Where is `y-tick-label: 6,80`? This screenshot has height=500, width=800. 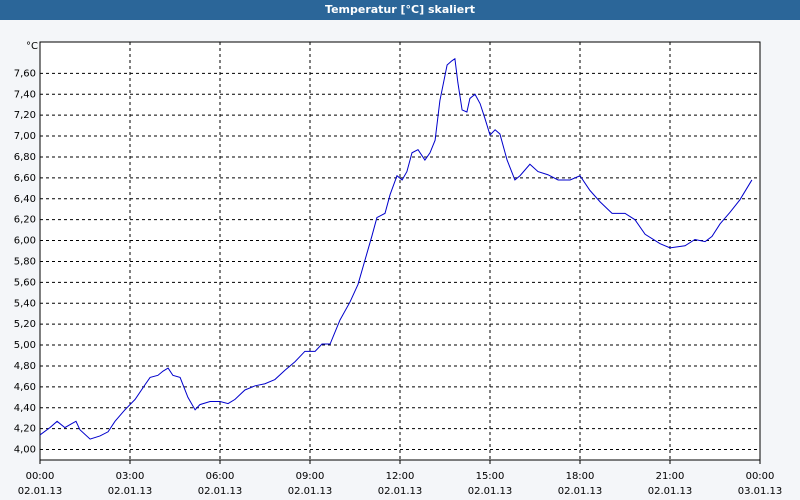
y-tick-label: 6,80 is located at coordinates (25, 157).